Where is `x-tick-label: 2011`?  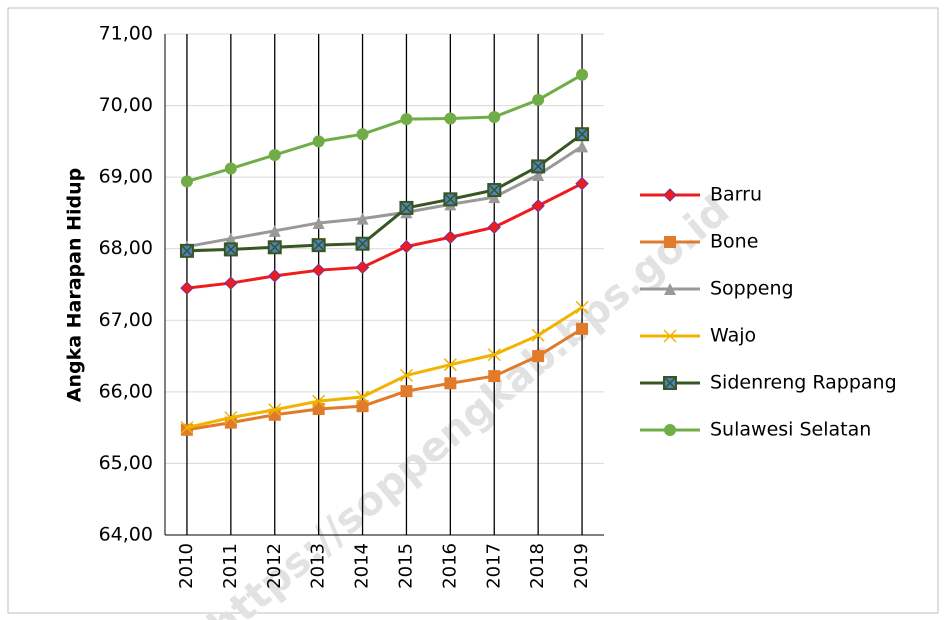 x-tick-label: 2011 is located at coordinates (230, 566).